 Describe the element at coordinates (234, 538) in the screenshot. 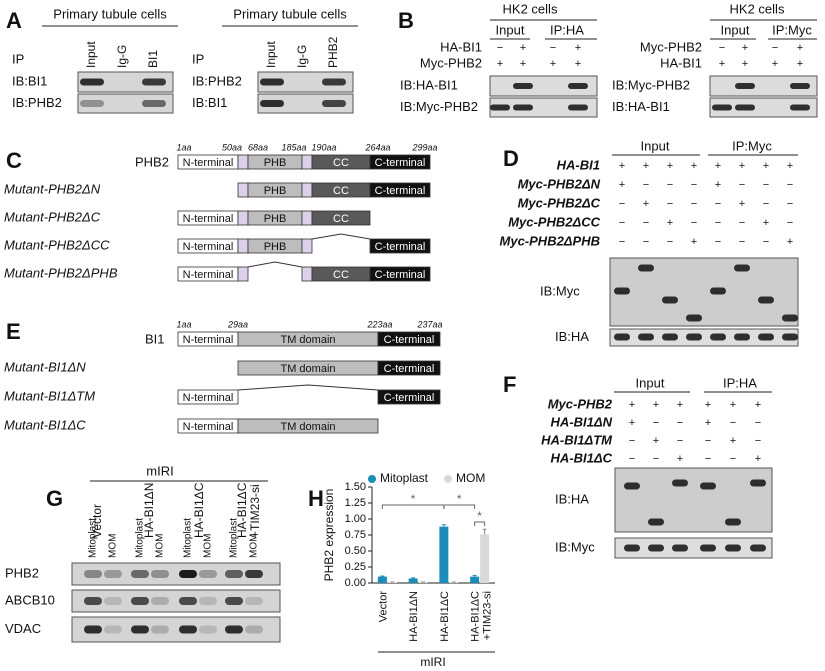

I see `fraction-label: Mitoplast` at that location.